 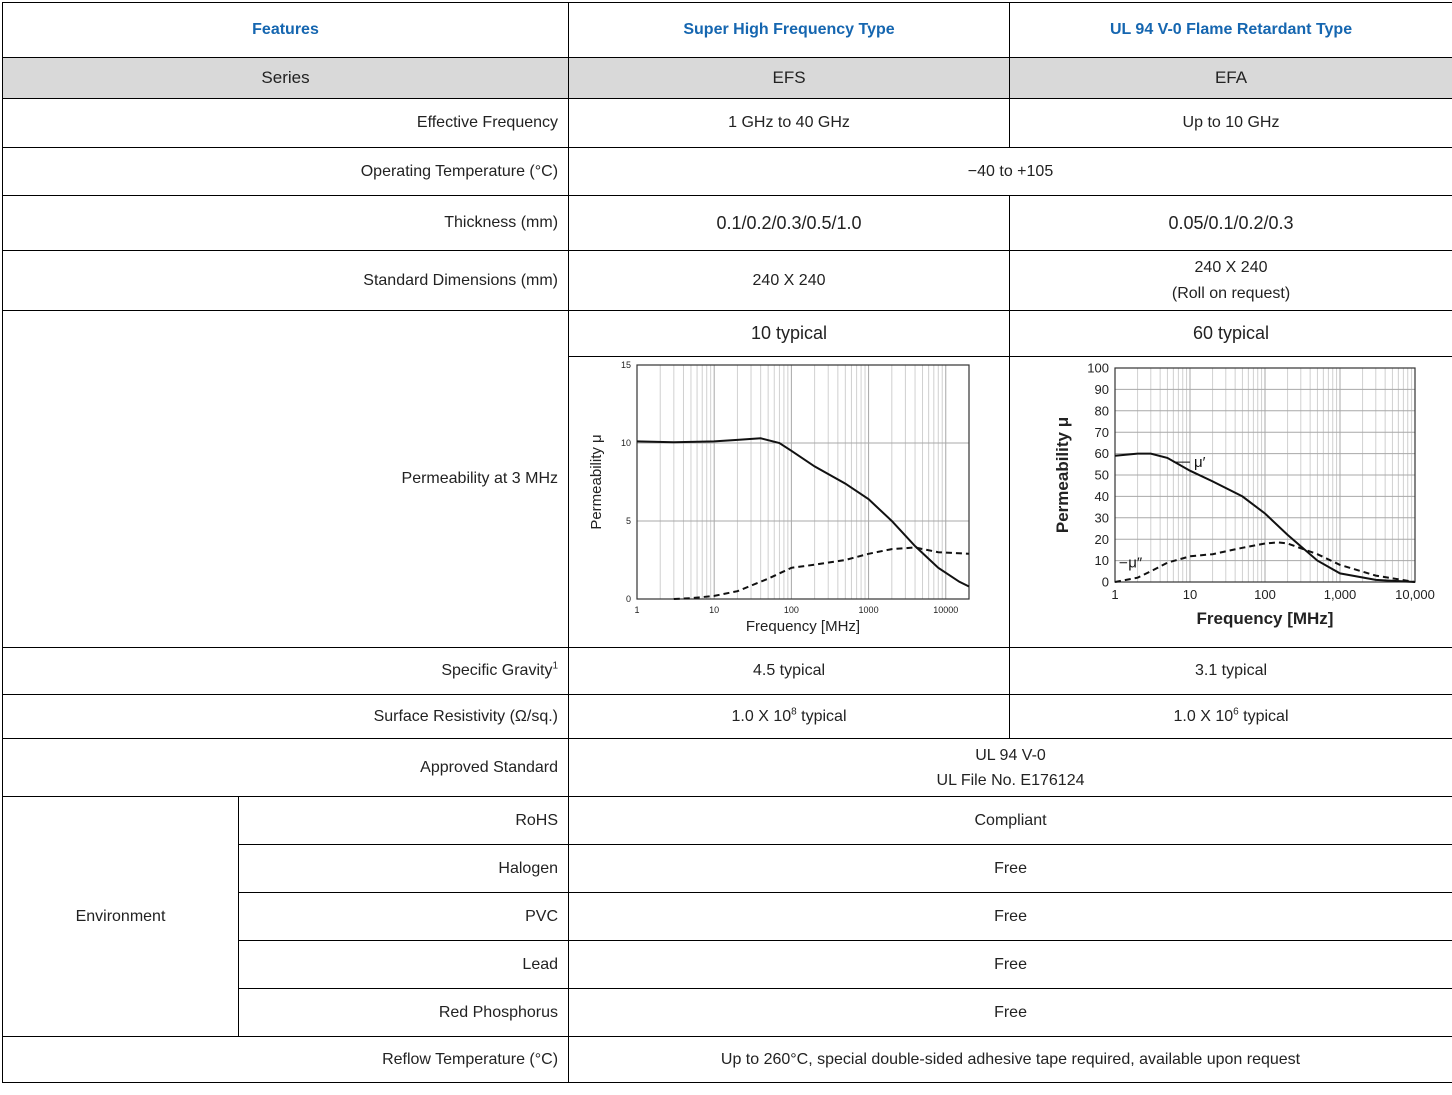 What do you see at coordinates (403, 964) in the screenshot?
I see `env-item-label: Lead` at bounding box center [403, 964].